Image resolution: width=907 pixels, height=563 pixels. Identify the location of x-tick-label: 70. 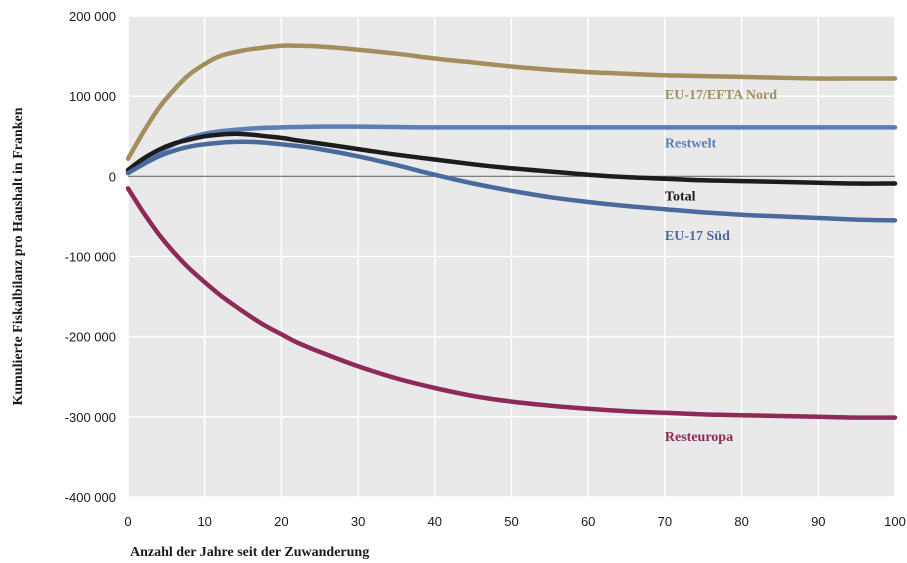
(665, 521).